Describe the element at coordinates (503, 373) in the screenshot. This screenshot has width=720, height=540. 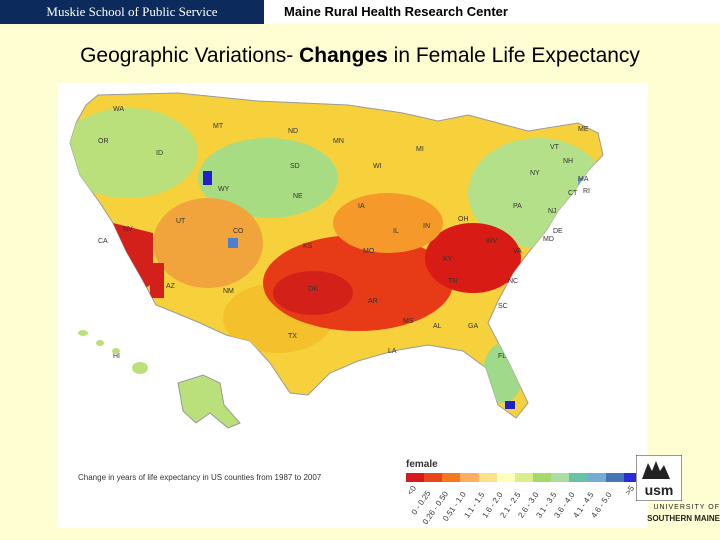
I see `region-florida` at that location.